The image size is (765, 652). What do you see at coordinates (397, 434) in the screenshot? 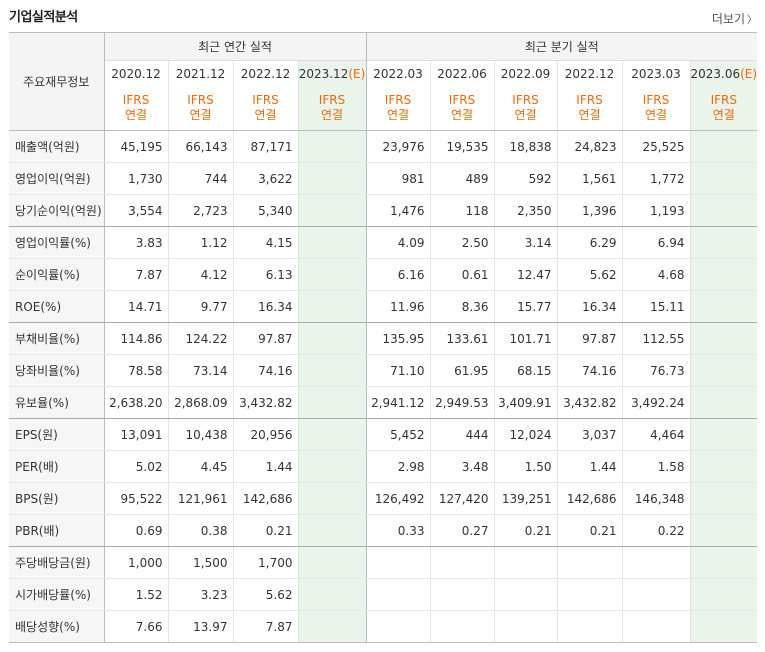
I see `quarter-value-cell: 5,452` at bounding box center [397, 434].